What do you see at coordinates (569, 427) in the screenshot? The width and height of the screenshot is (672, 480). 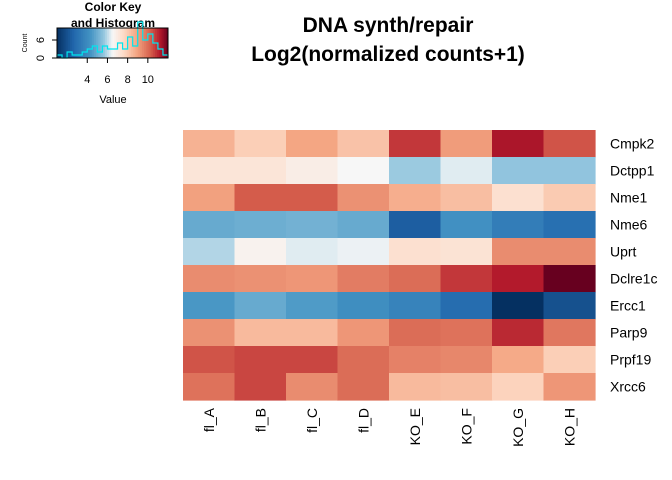 I see `column-label: KO_H` at bounding box center [569, 427].